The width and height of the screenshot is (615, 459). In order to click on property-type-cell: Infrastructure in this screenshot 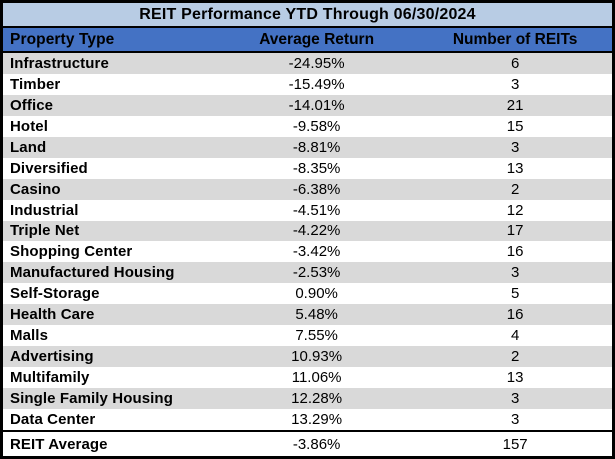, I will do `click(59, 63)`.